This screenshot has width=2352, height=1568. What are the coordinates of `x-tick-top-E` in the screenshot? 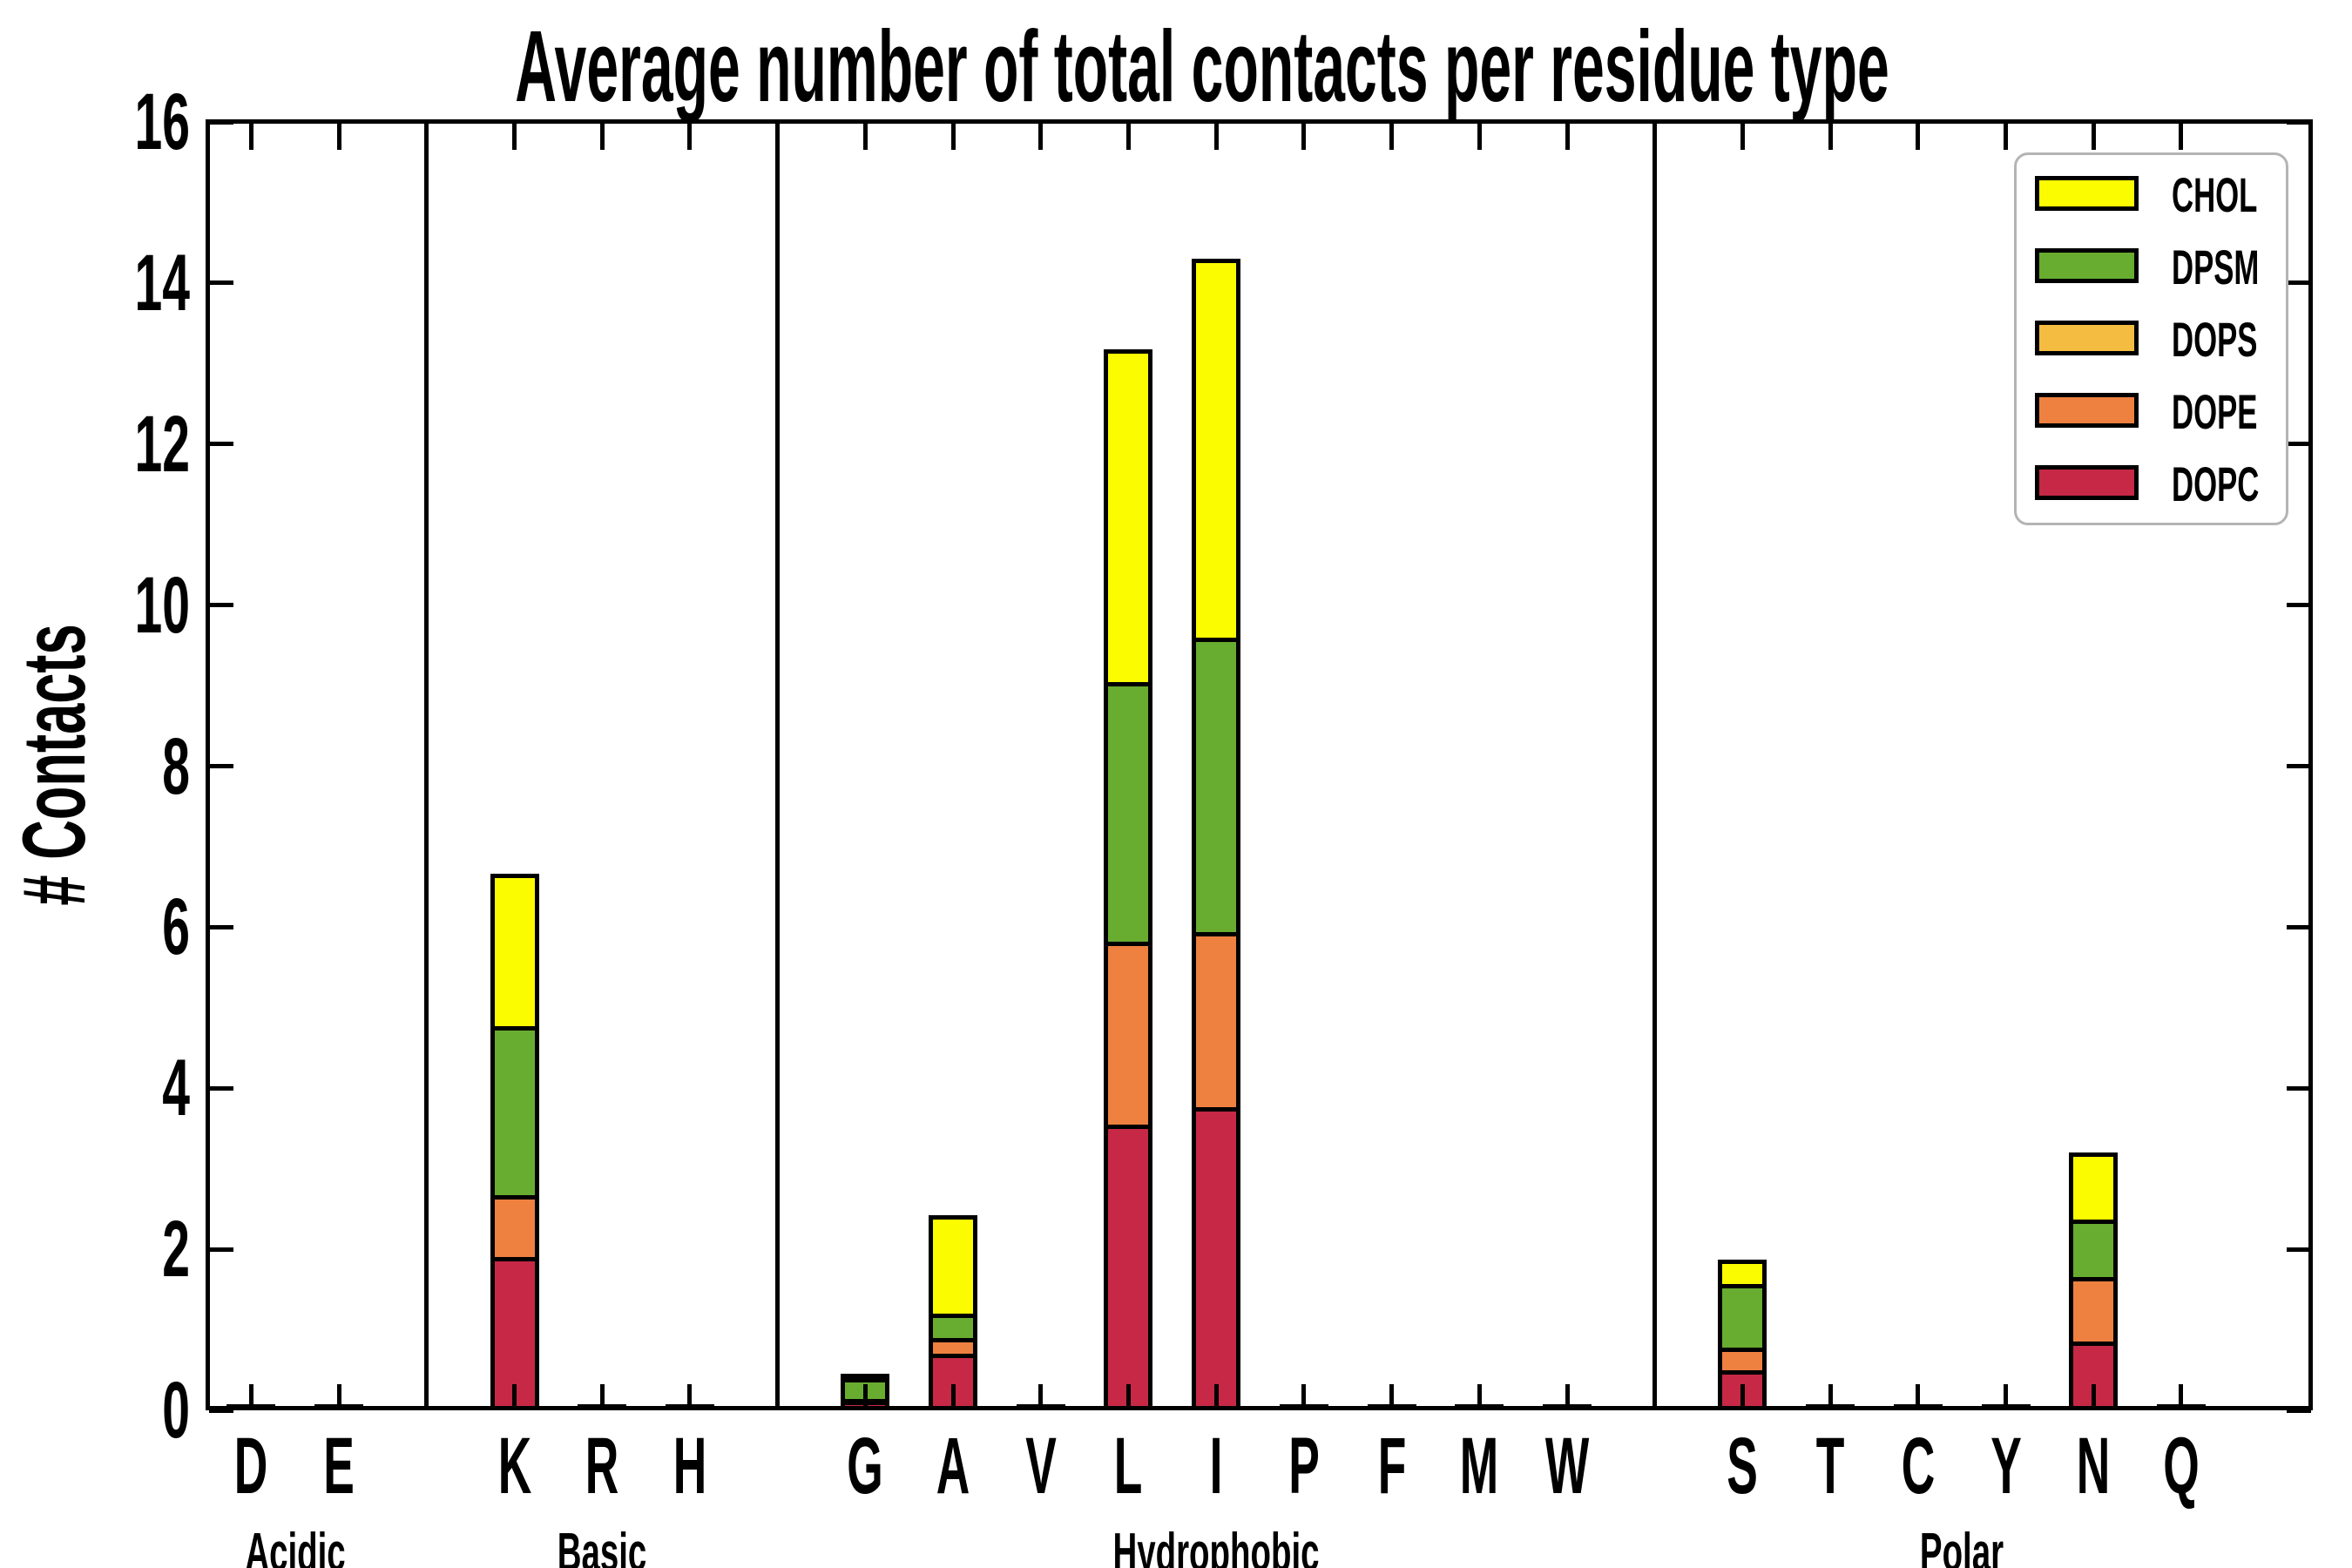 It's located at (338, 137).